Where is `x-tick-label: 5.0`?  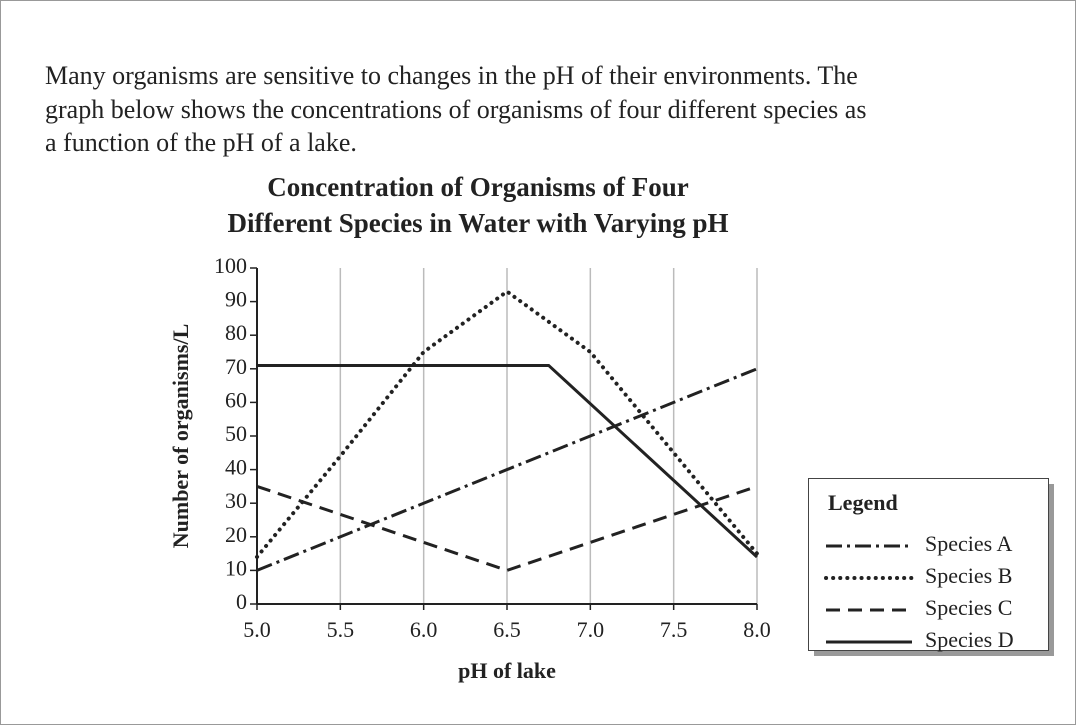
x-tick-label: 5.0 is located at coordinates (257, 629).